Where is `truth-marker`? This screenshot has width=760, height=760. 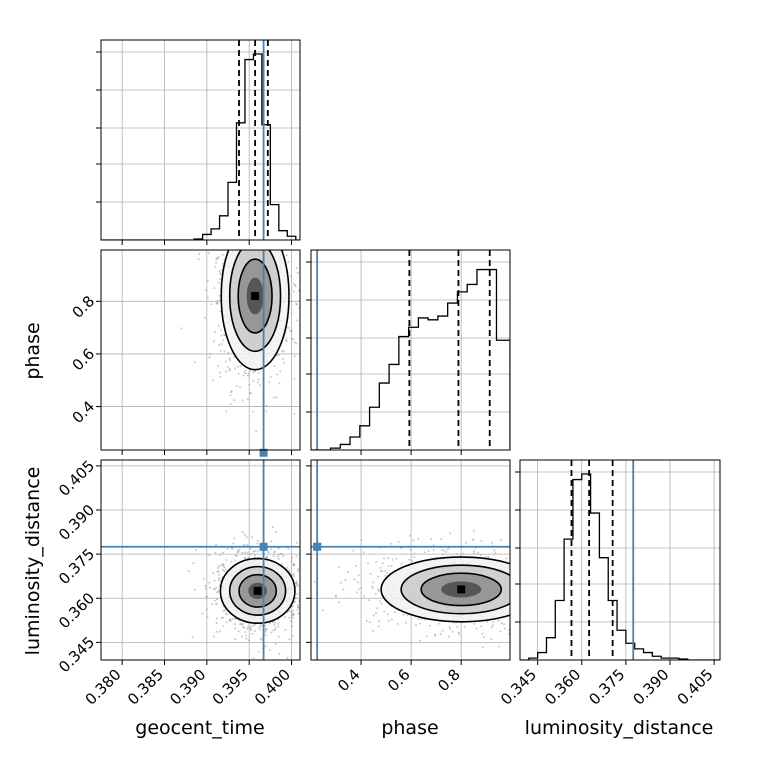 truth-marker is located at coordinates (263, 452).